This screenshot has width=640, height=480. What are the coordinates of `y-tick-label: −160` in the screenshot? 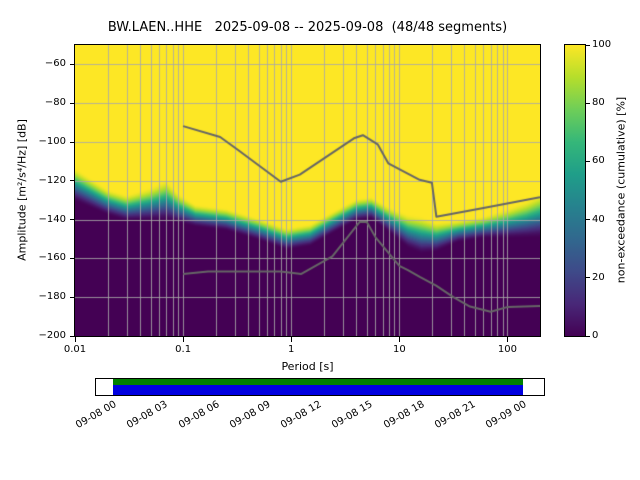 It's located at (52, 258).